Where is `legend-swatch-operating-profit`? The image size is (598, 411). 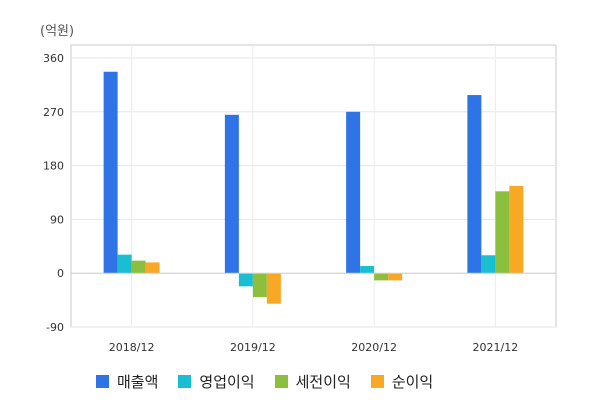
legend-swatch-operating-profit is located at coordinates (185, 381).